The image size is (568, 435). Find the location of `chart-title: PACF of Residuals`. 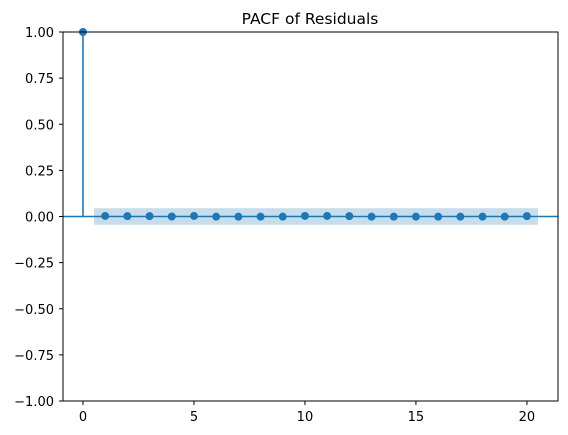

chart-title: PACF of Residuals is located at coordinates (310, 19).